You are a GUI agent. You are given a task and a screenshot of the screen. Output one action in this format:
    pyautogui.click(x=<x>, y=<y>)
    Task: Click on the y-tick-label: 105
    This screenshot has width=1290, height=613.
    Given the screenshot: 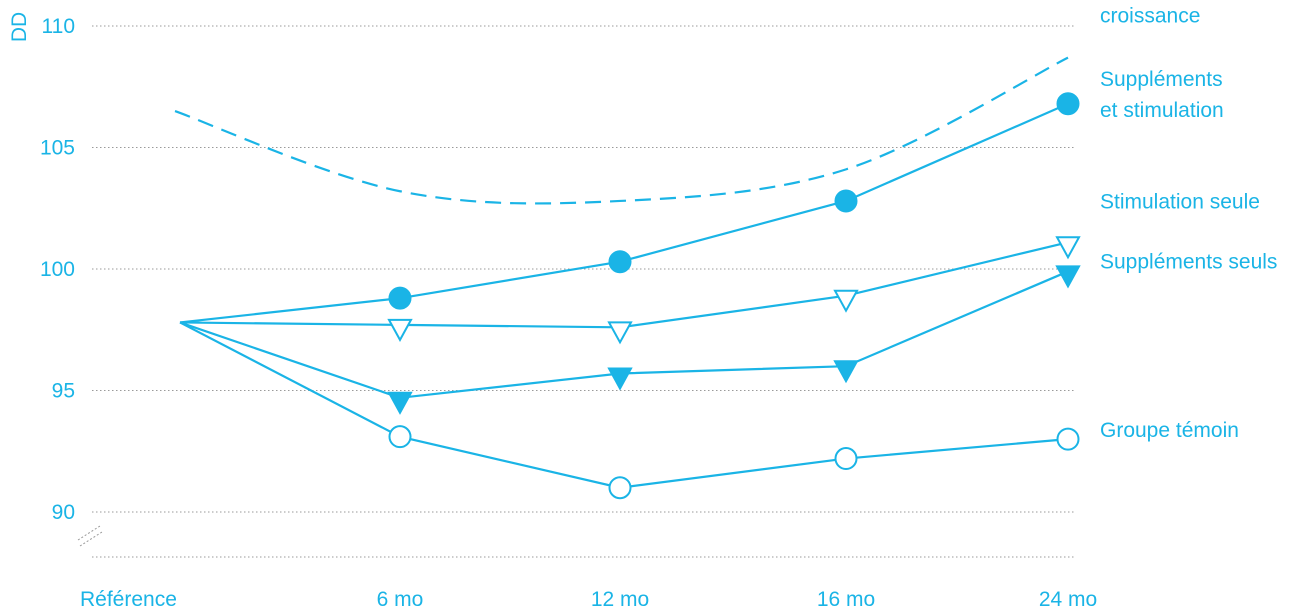 What is the action you would take?
    pyautogui.click(x=57, y=148)
    